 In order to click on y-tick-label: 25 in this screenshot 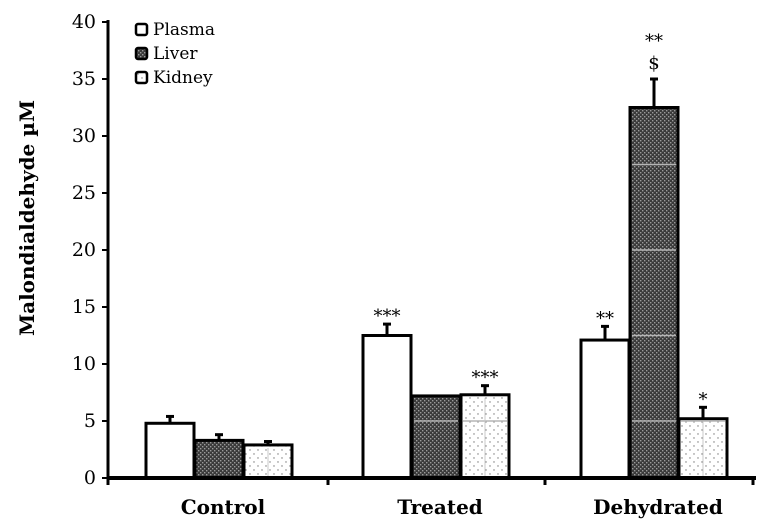, I will do `click(84, 193)`.